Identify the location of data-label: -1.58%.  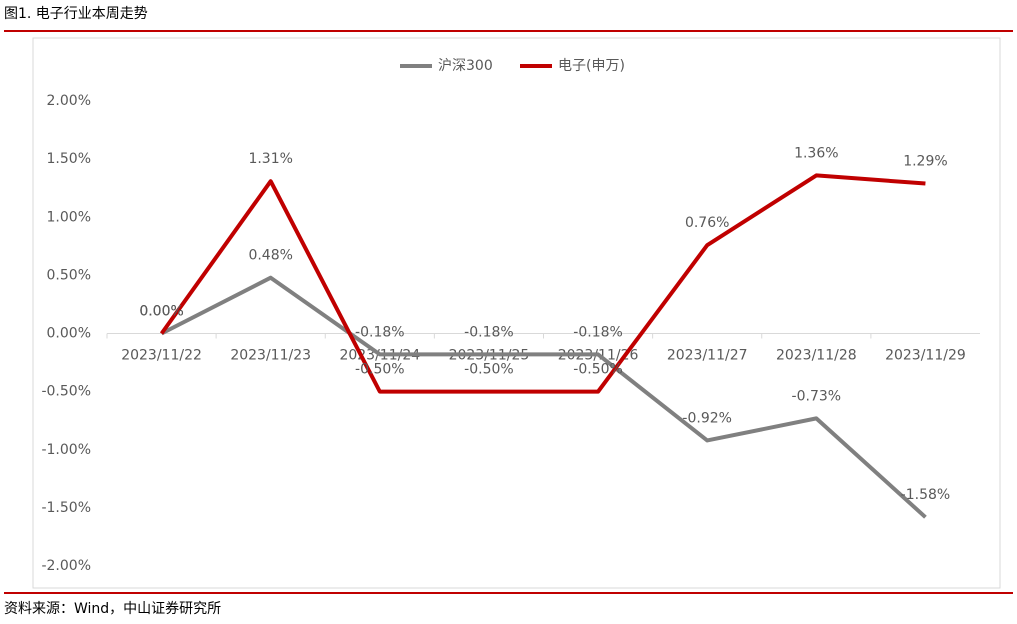
(926, 495).